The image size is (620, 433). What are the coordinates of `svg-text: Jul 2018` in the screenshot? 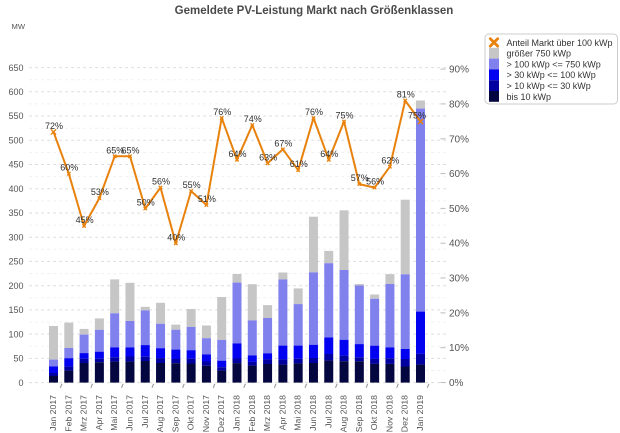 It's located at (328, 411).